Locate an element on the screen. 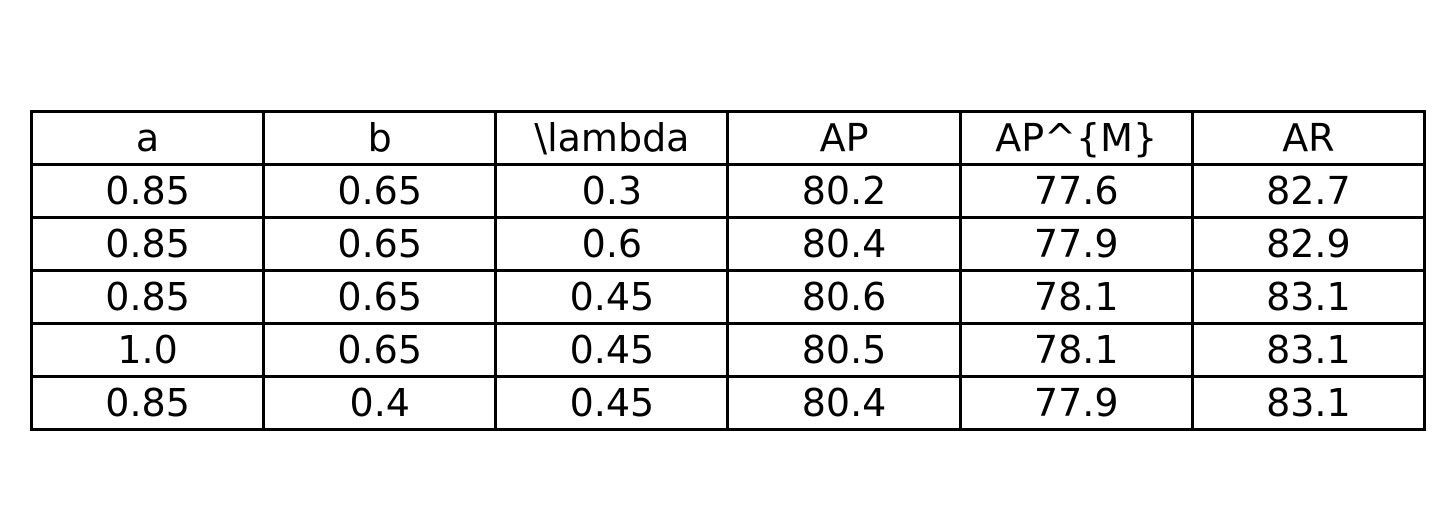 This screenshot has width=1455, height=522. header-cell-a: a is located at coordinates (147, 138).